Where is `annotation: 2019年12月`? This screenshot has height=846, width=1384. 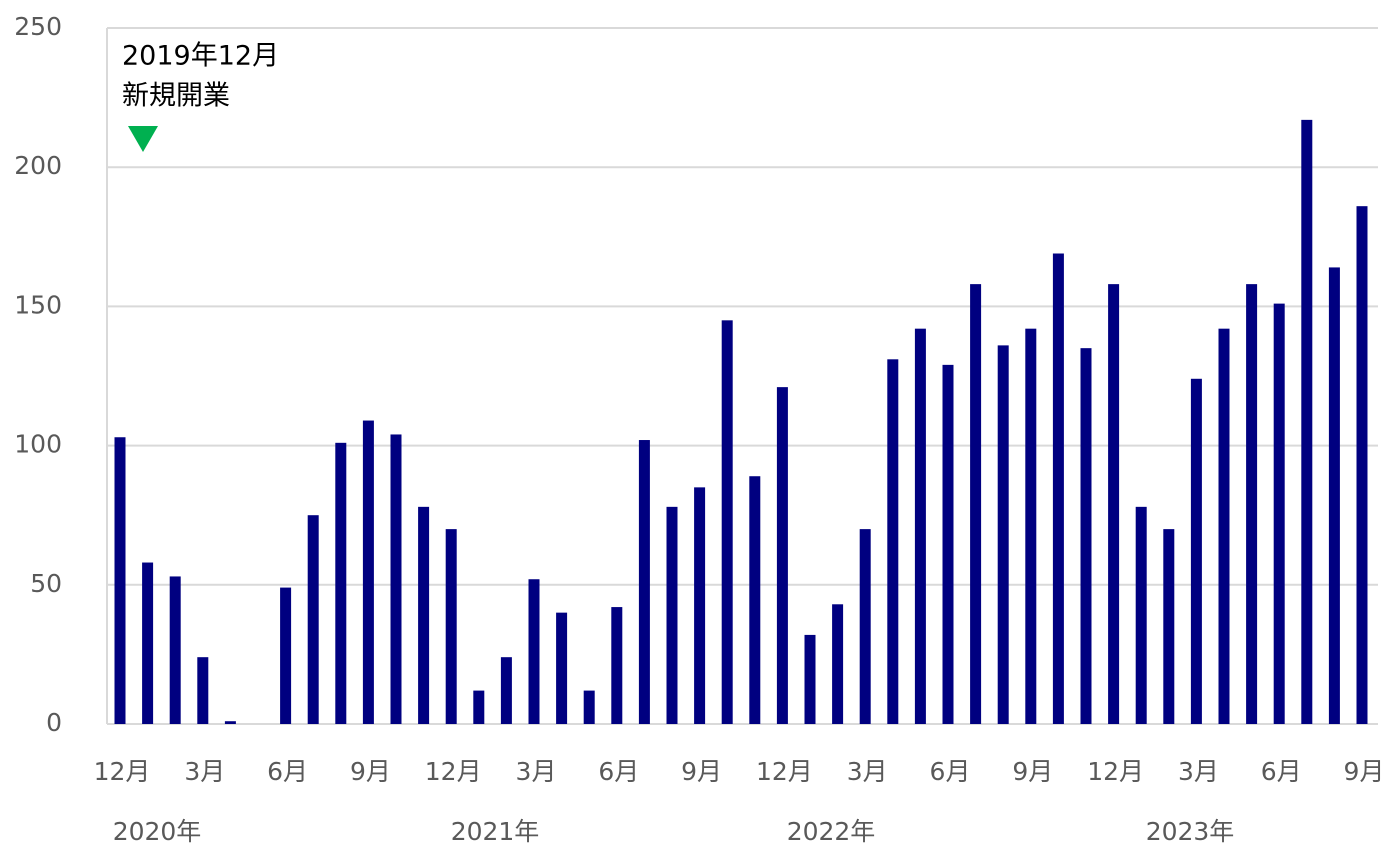
annotation: 2019年12月 is located at coordinates (200, 56).